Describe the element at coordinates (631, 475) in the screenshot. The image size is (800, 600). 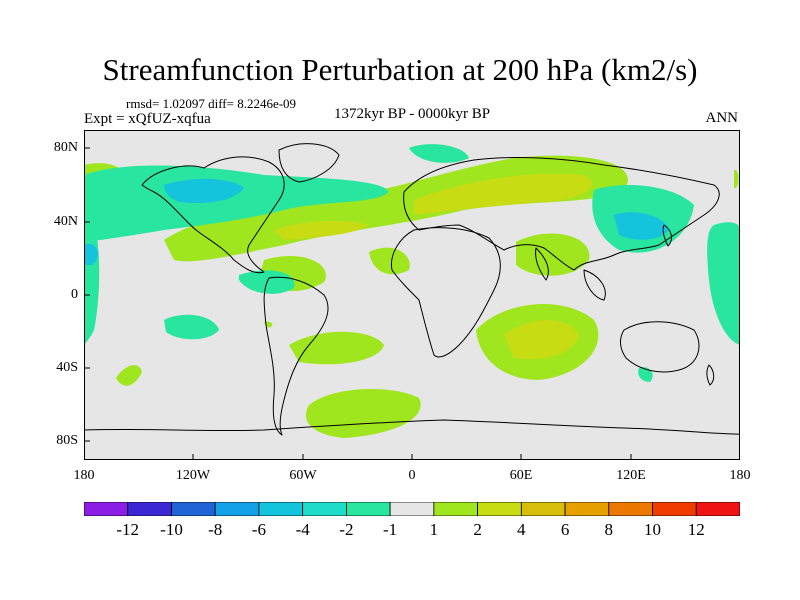
I see `lon-label-120e: 120E` at that location.